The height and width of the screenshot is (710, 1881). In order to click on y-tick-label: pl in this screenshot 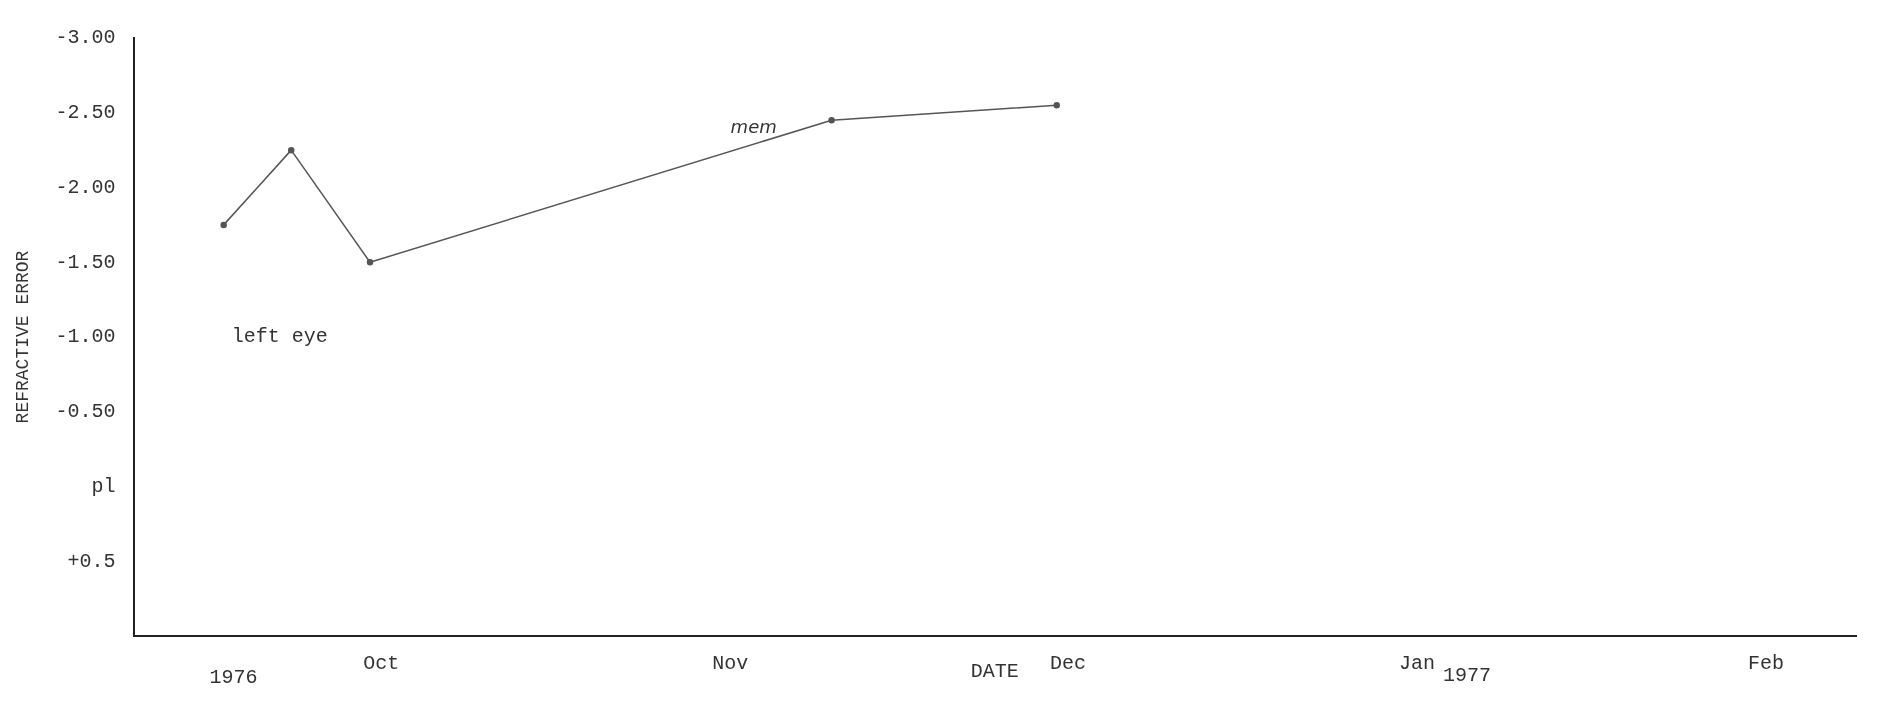, I will do `click(103, 486)`.